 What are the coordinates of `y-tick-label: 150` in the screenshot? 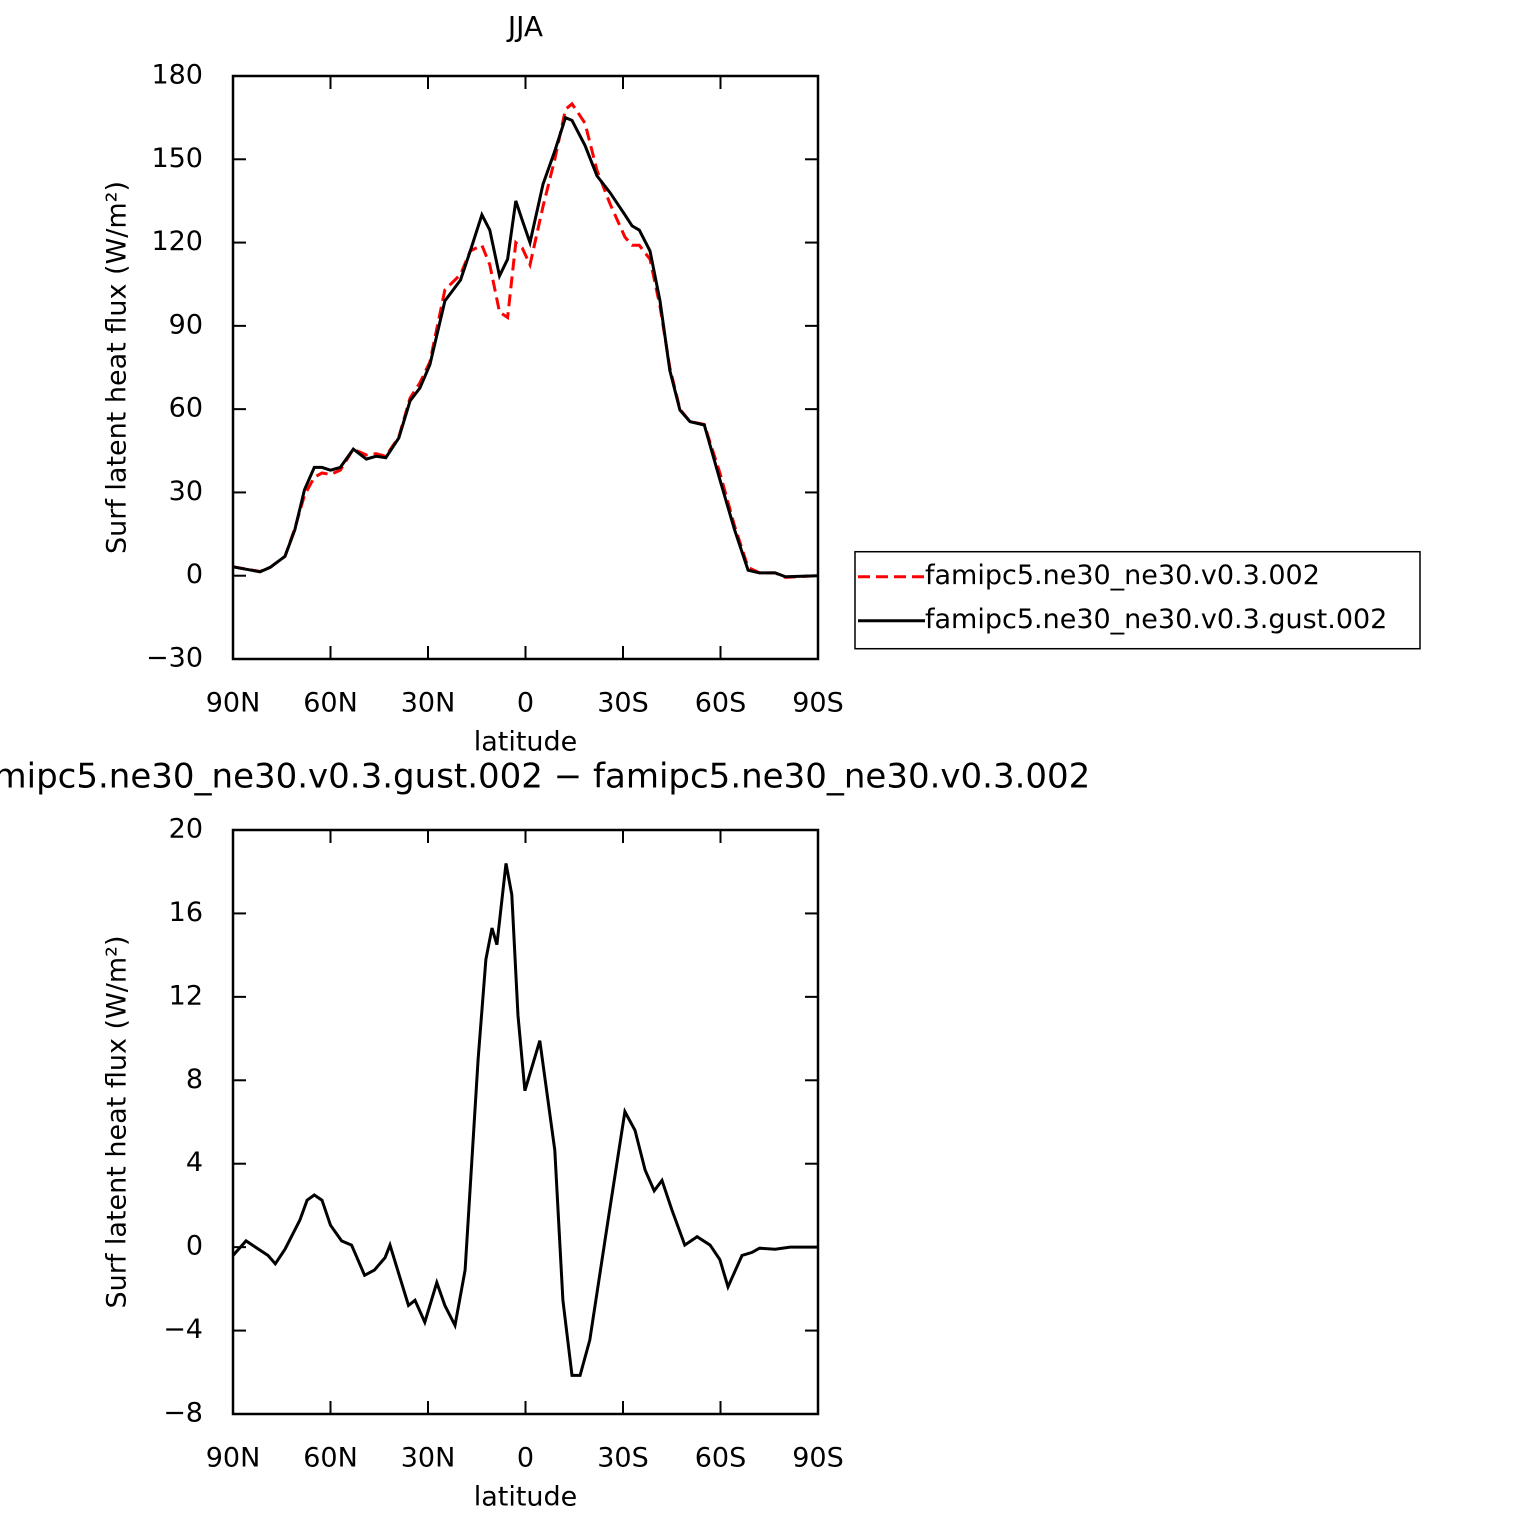 It's located at (177, 158).